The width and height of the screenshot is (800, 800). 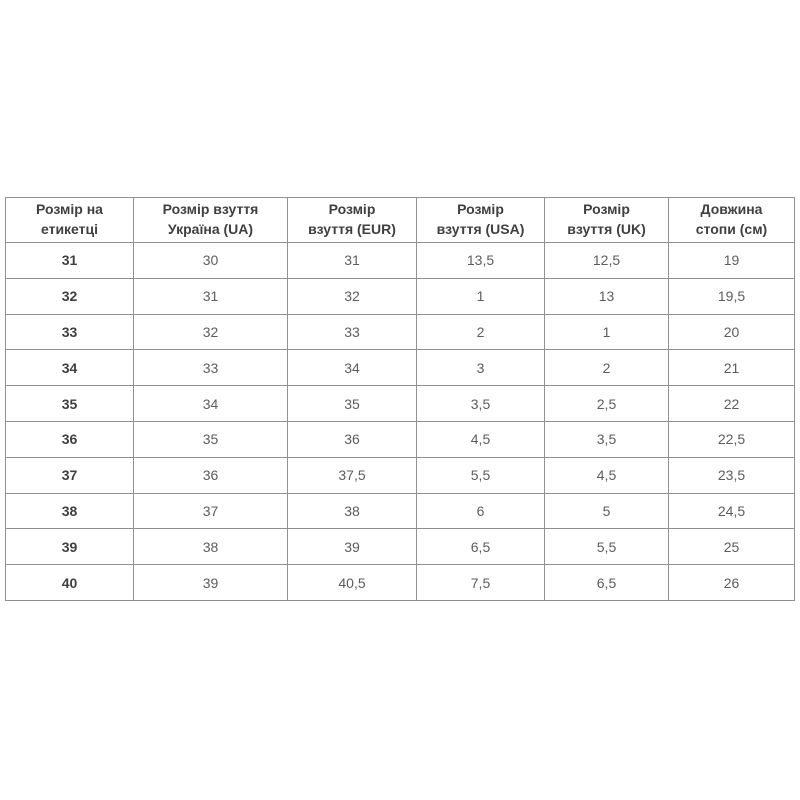 I want to click on table-row: 38 37 38 6 5 24,5, so click(x=400, y=511).